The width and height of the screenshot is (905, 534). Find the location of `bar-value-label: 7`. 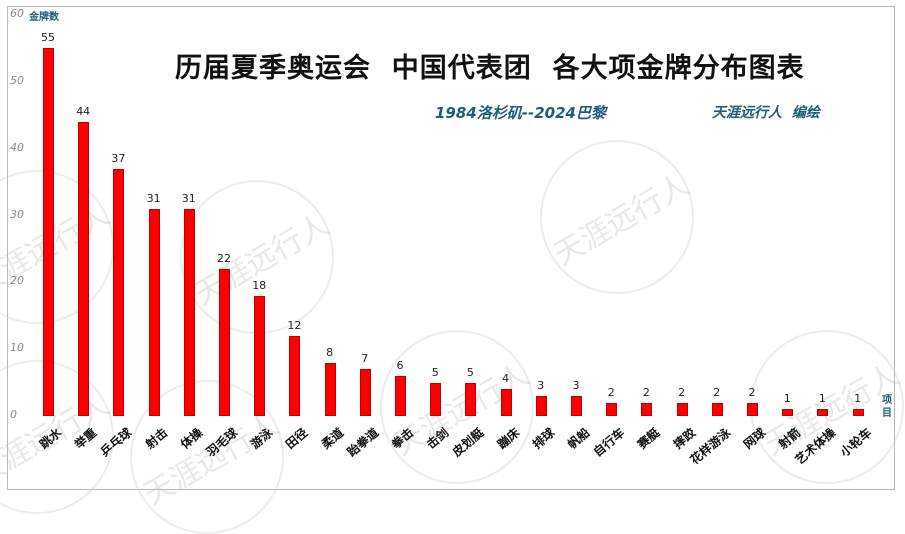

bar-value-label: 7 is located at coordinates (365, 359).